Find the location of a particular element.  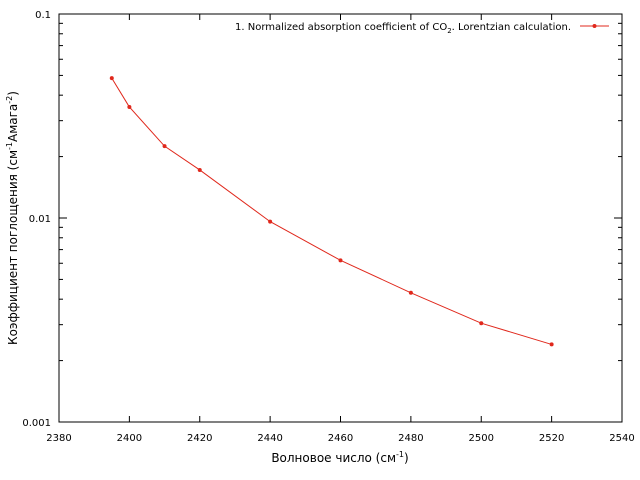

x-axis-label-end: ) is located at coordinates (406, 458).